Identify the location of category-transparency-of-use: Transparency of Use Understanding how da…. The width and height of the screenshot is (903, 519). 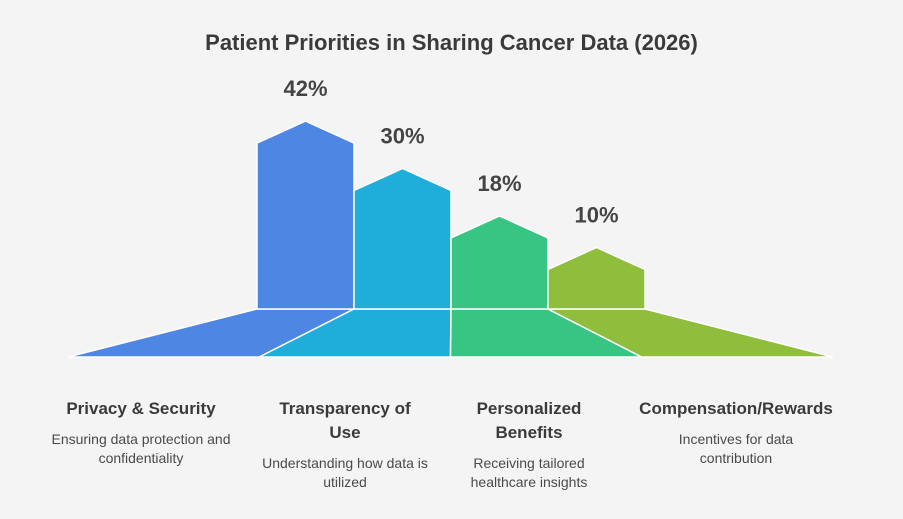
(345, 444).